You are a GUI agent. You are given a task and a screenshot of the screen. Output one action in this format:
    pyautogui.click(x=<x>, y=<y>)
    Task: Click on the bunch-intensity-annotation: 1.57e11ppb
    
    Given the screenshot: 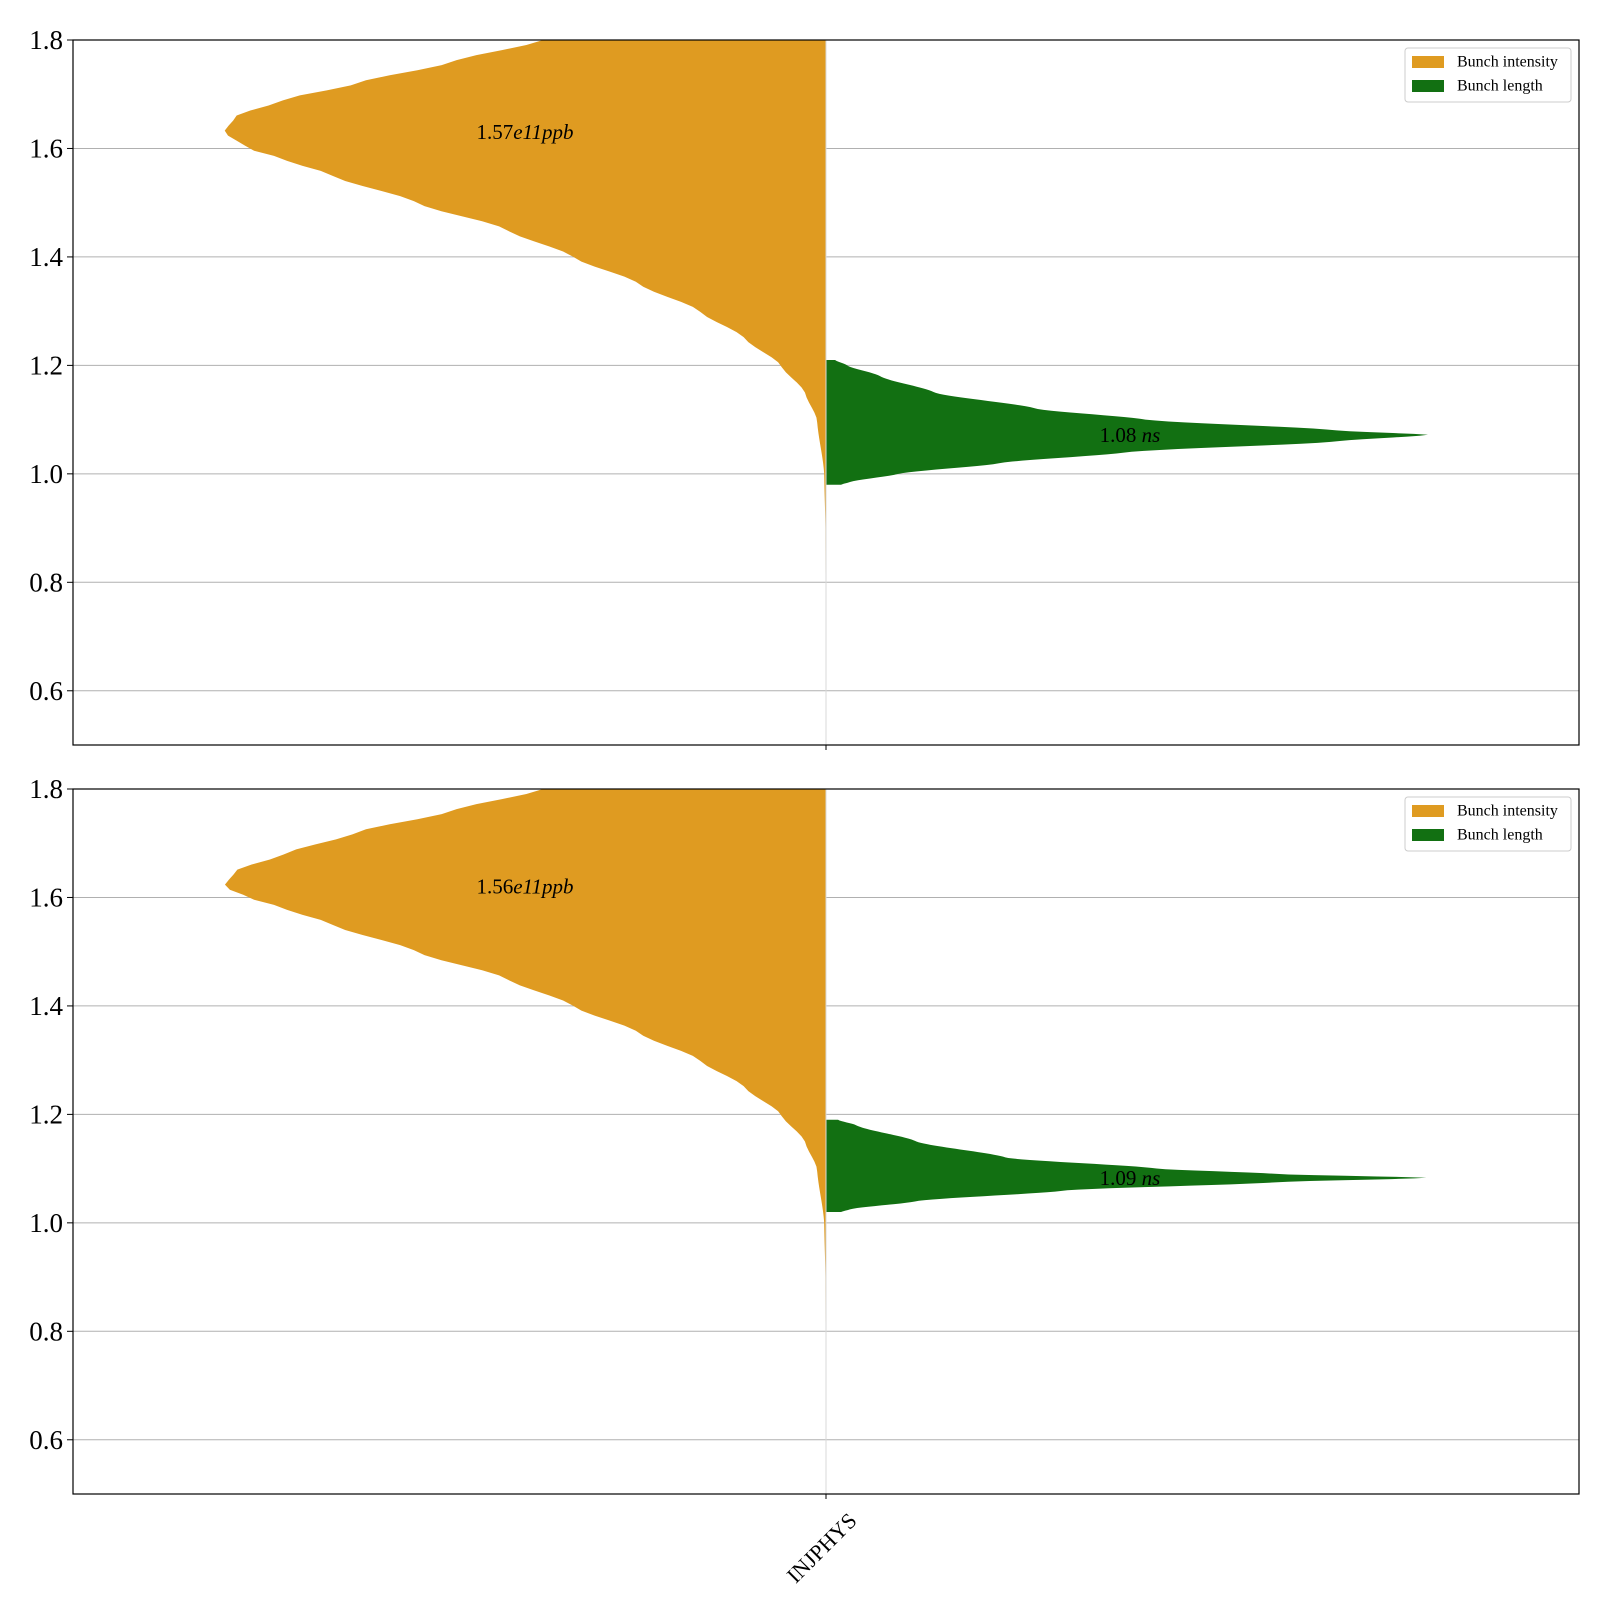 What is the action you would take?
    pyautogui.click(x=524, y=132)
    